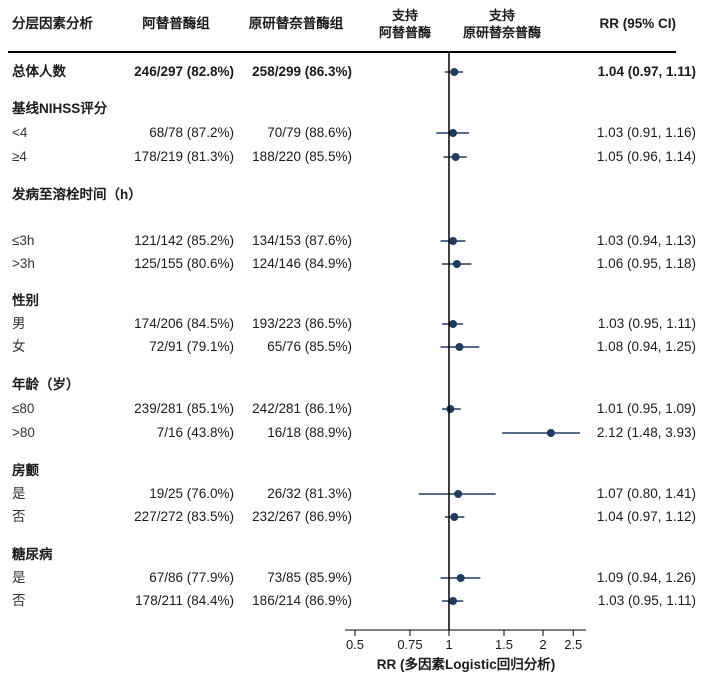 Image resolution: width=713 pixels, height=678 pixels. What do you see at coordinates (191, 132) in the screenshot?
I see `alteplase-value: 68/78 (87.2%)` at bounding box center [191, 132].